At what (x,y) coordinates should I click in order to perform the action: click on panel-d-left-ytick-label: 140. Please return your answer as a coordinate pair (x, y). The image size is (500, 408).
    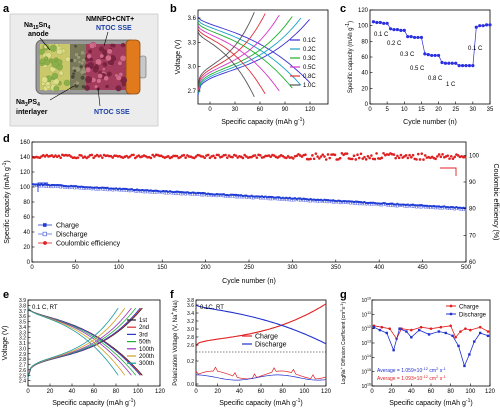
    Looking at the image, I should click on (25, 158).